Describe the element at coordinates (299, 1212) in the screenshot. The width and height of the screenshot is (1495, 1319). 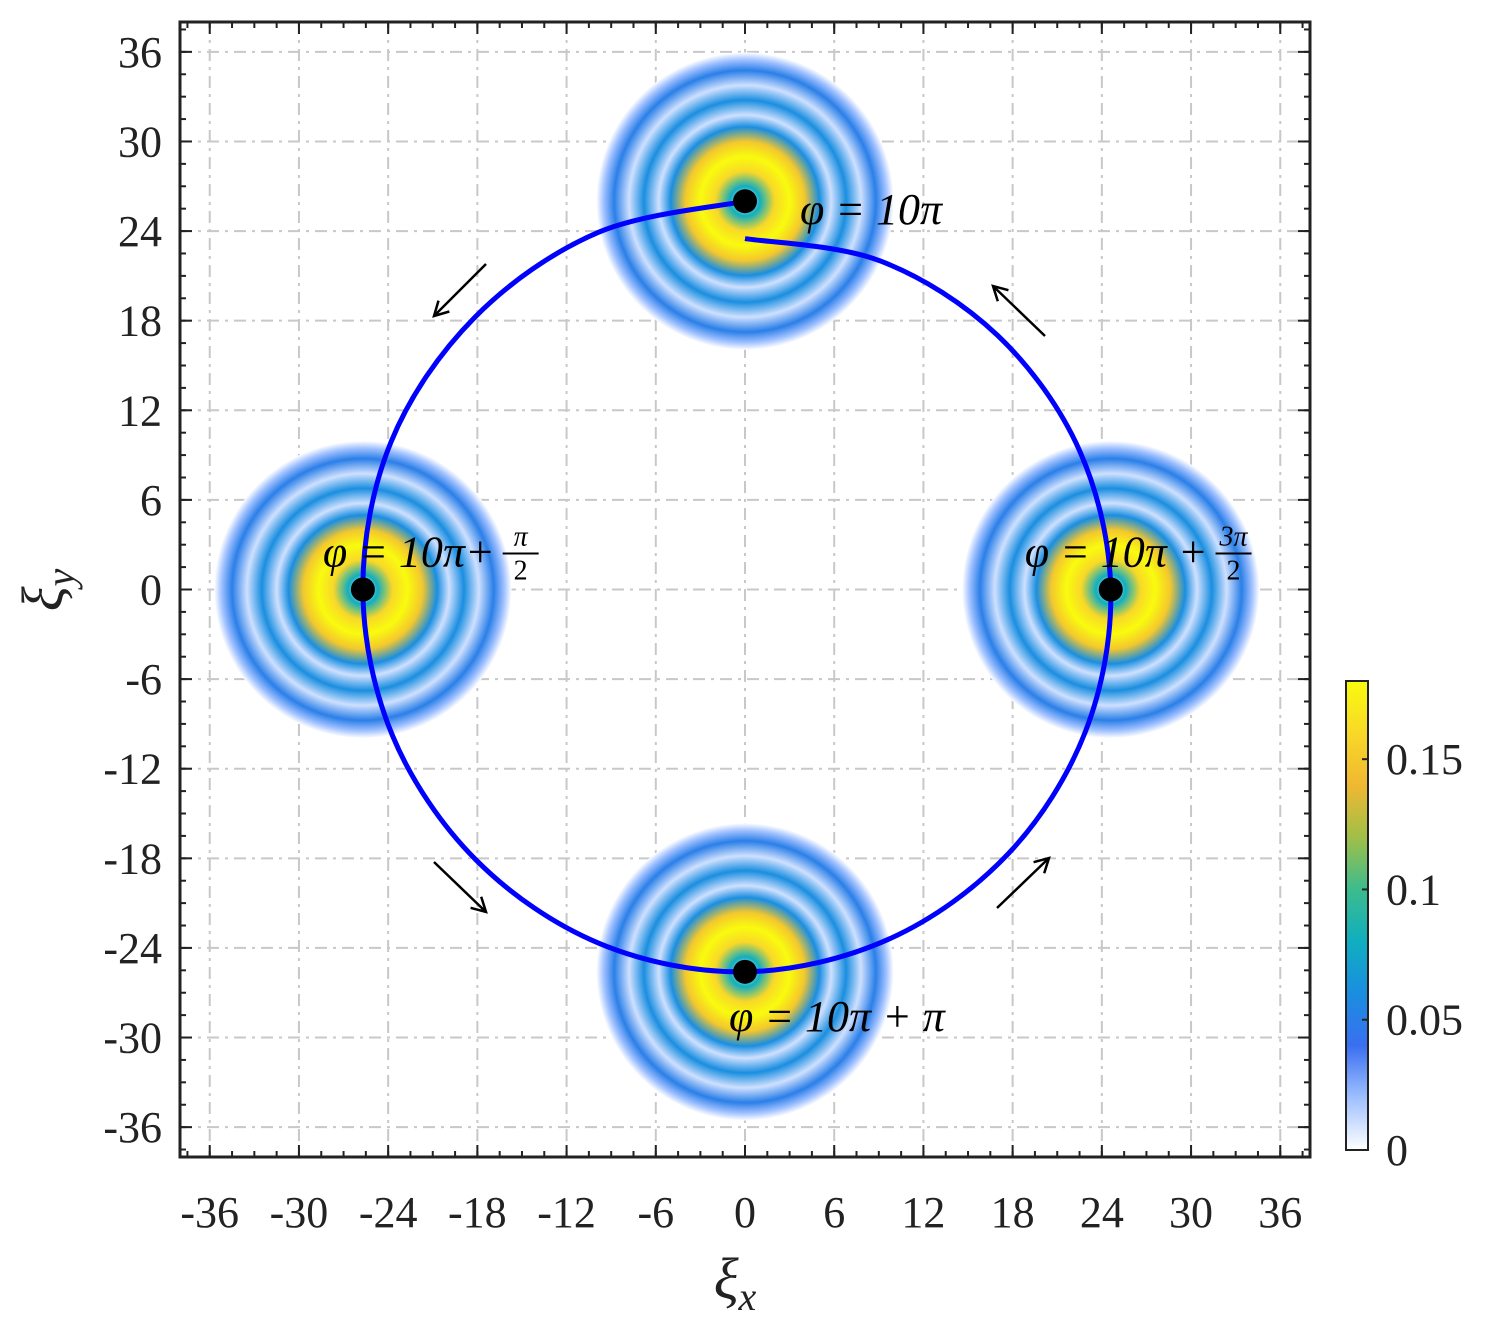
I see `x-tick-label: -30` at that location.